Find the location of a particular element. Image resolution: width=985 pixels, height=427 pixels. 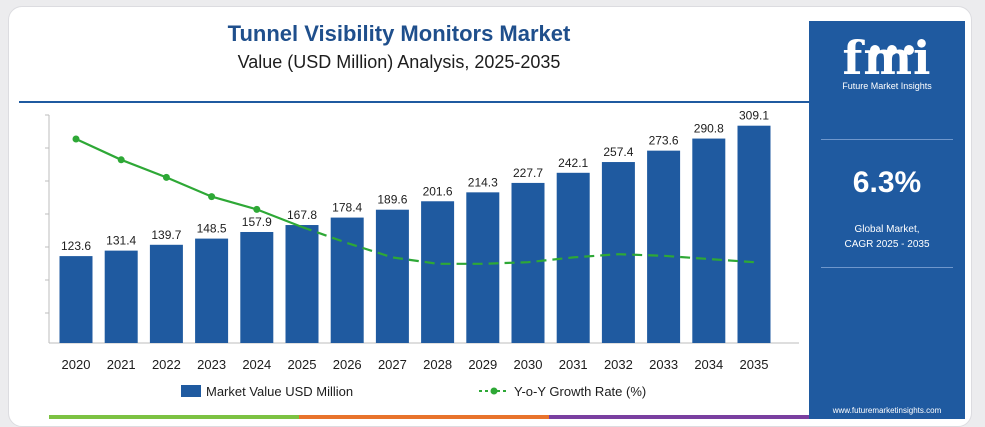

data-label: 214.3 is located at coordinates (483, 182).